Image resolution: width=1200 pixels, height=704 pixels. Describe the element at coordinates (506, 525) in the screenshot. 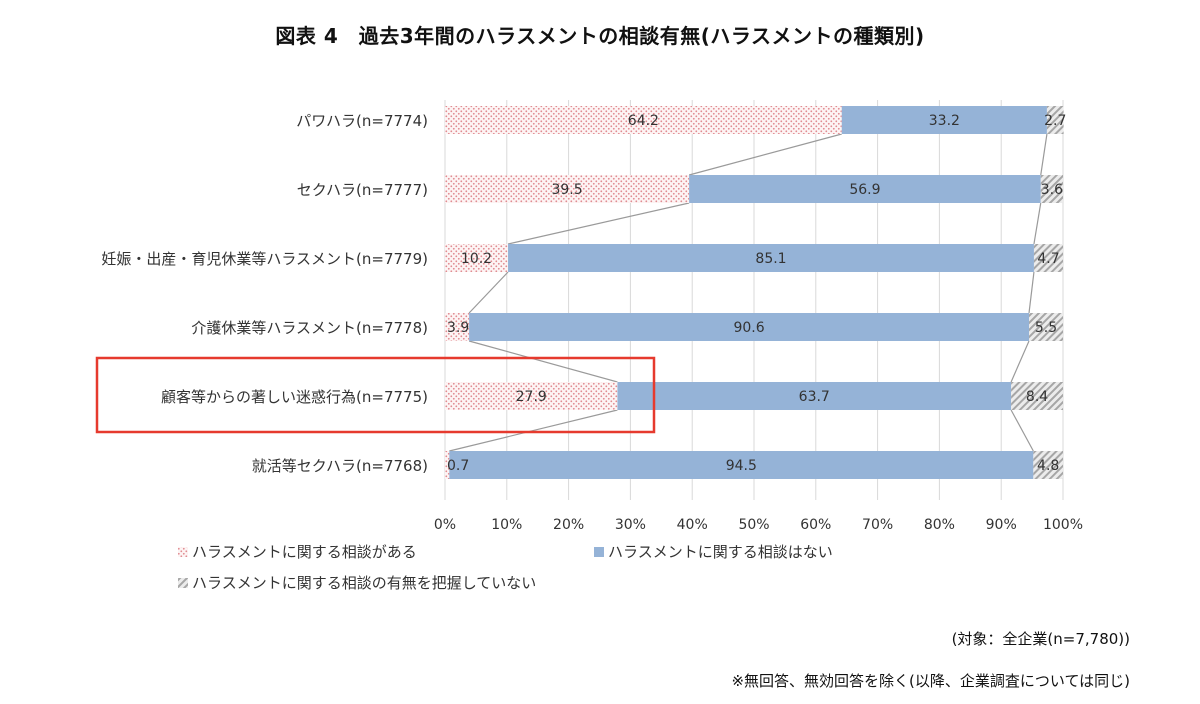

I see `x-tick-label: 10%` at that location.